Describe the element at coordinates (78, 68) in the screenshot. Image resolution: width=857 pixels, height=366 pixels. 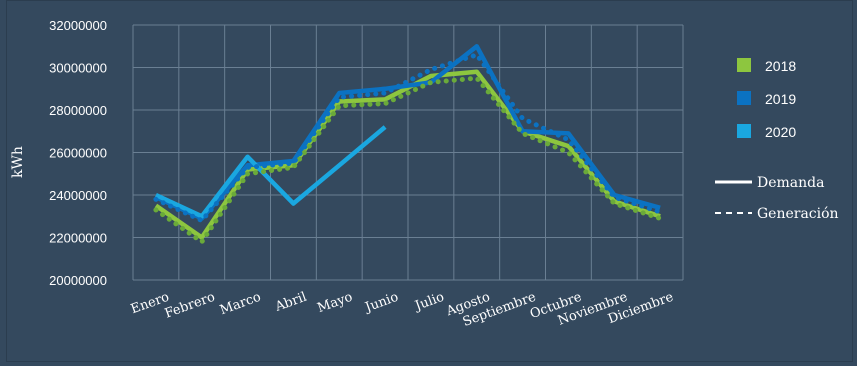
I see `y-tick-label: 30000000` at that location.